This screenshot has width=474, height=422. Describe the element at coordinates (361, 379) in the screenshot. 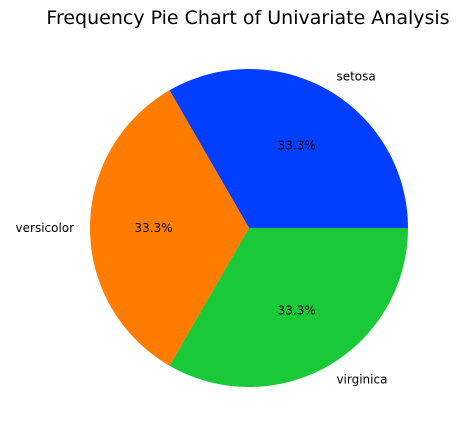

I see `pie-slice-label-virginica: virginica` at that location.